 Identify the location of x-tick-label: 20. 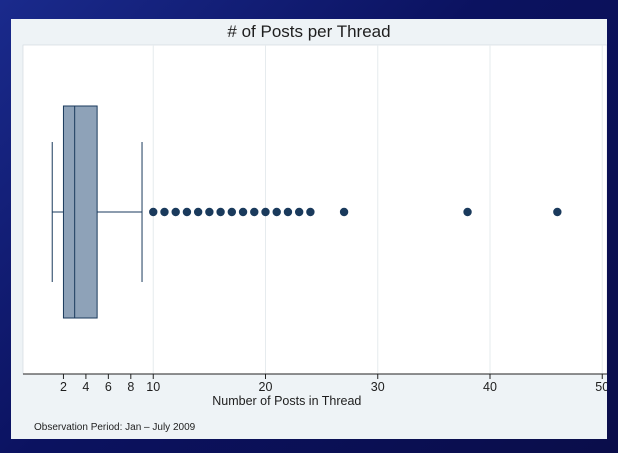
(266, 387).